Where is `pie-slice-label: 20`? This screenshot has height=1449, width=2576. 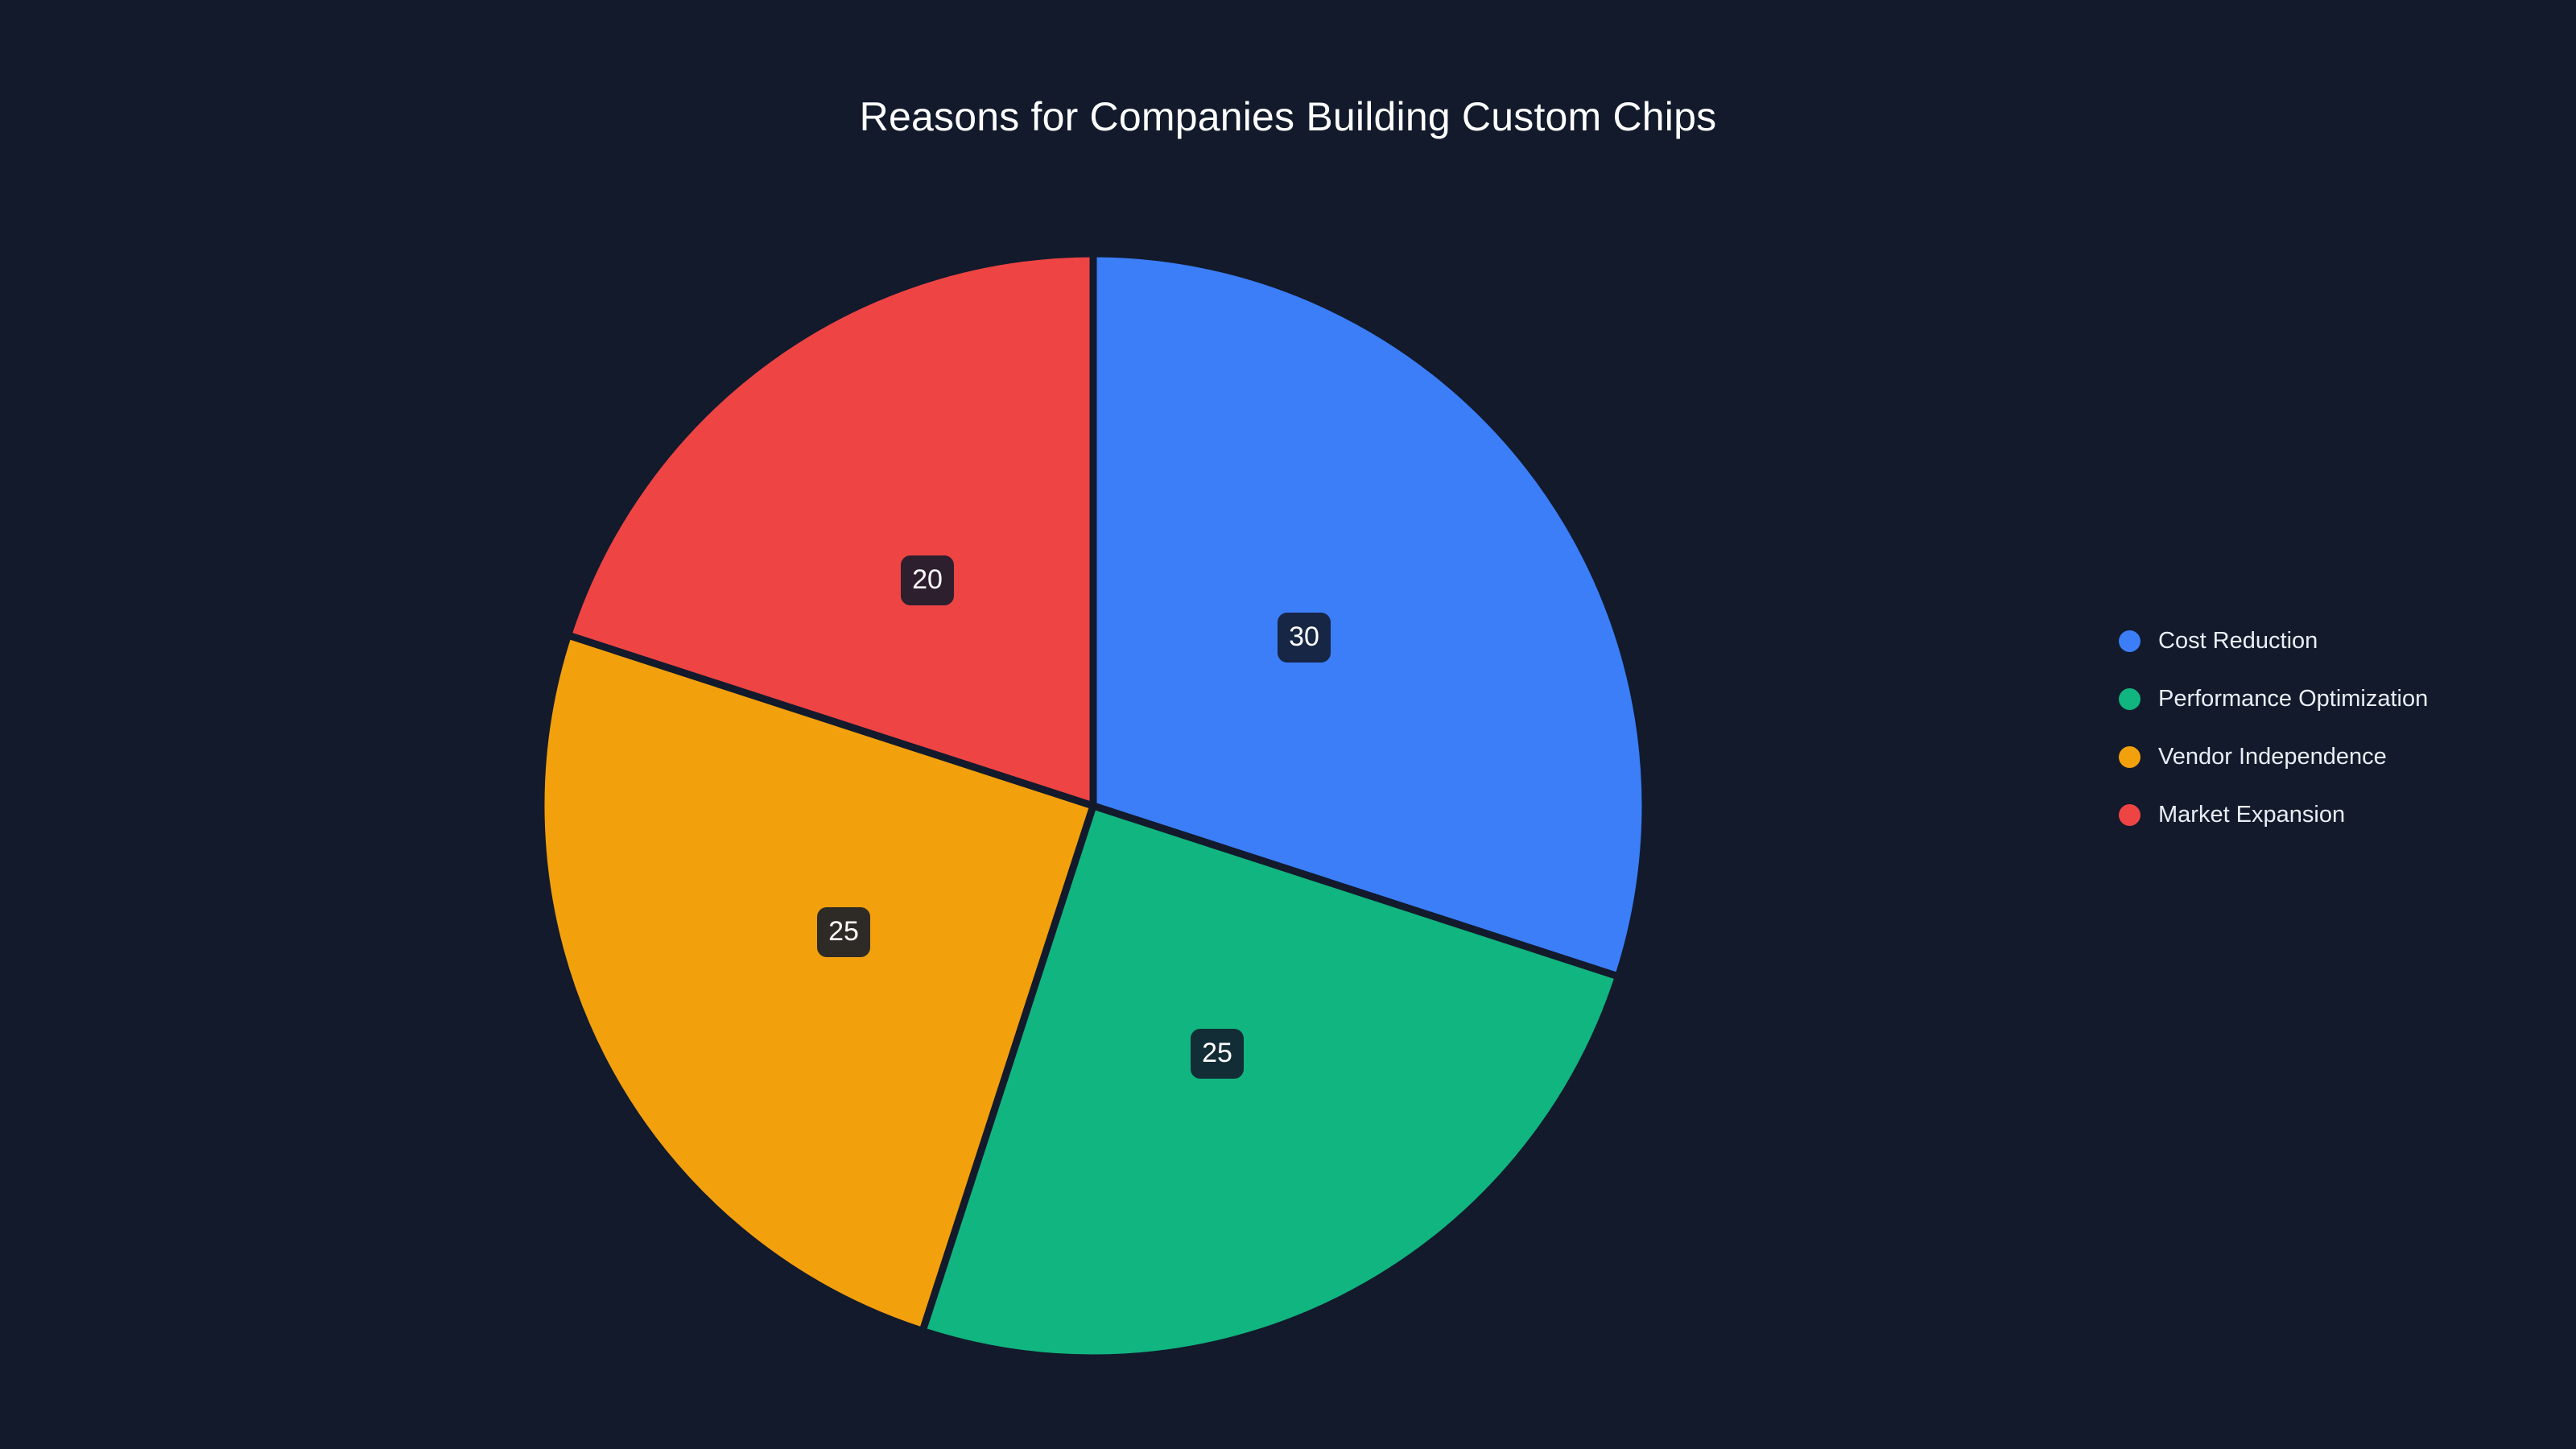 pie-slice-label: 20 is located at coordinates (927, 580).